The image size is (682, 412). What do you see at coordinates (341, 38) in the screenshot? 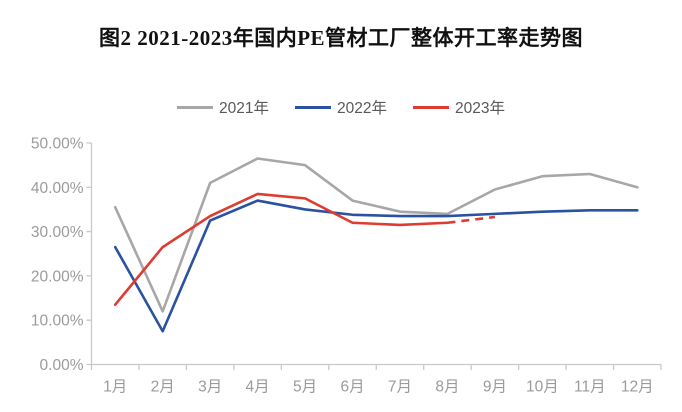
I see `chart-title: 图2 2021-2023年国内PE管材工厂整体开工率走势图` at bounding box center [341, 38].